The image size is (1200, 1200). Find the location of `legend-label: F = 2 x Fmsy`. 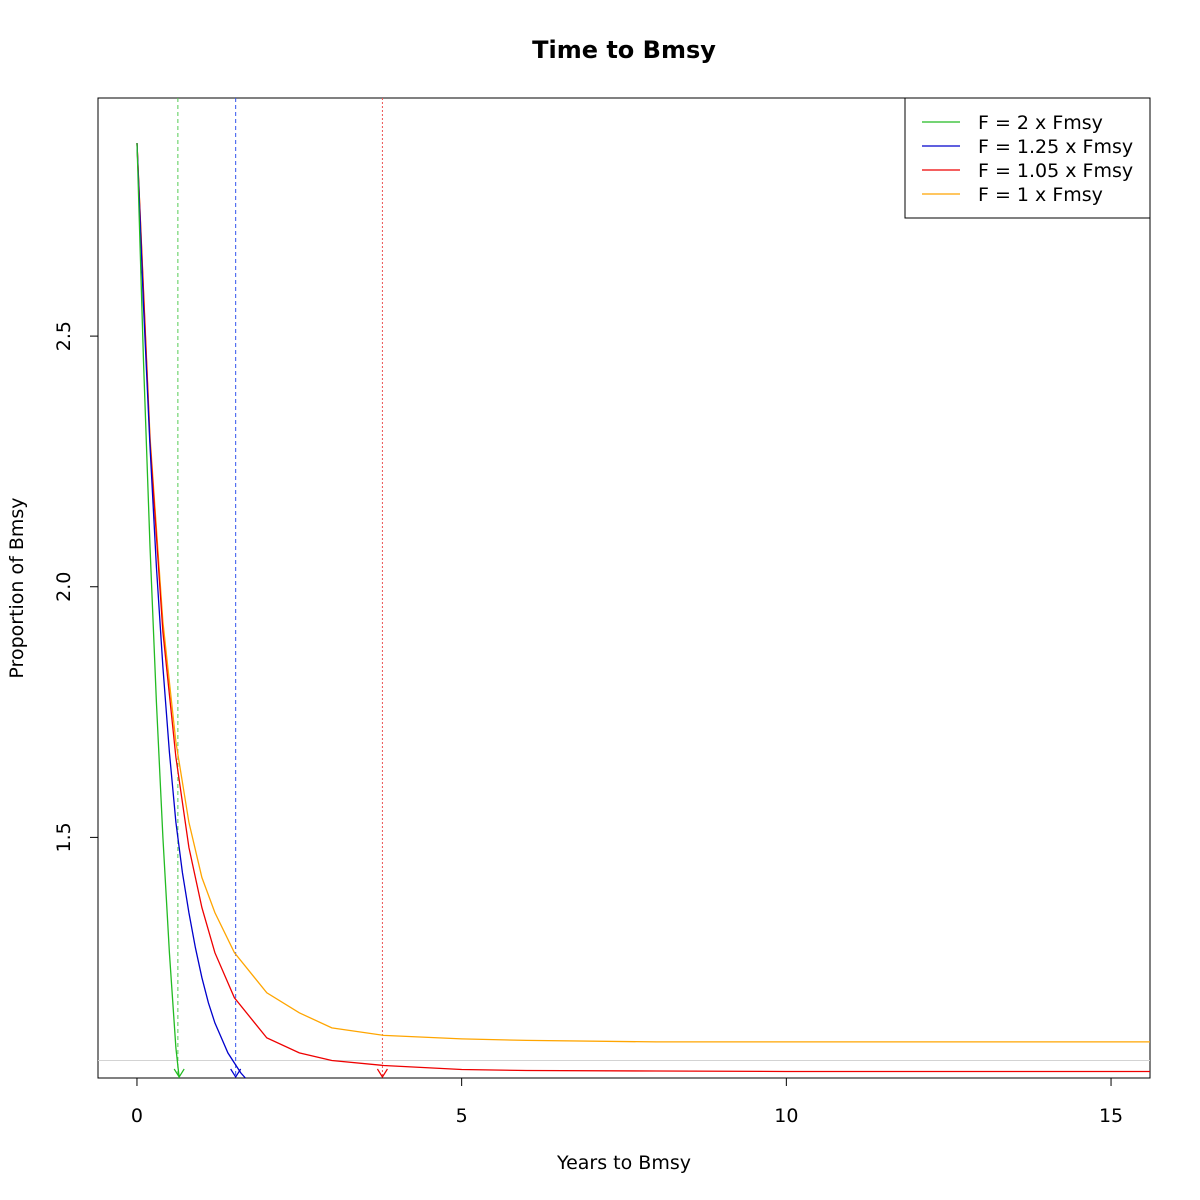

legend-label: F = 2 x Fmsy is located at coordinates (1040, 123).